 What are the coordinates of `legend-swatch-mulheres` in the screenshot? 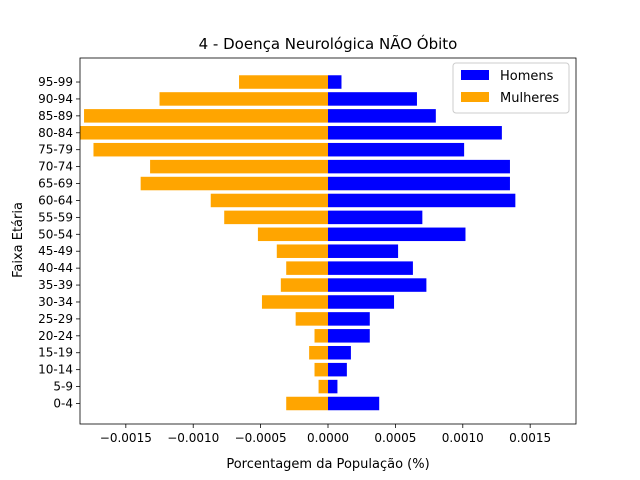 It's located at (475, 97).